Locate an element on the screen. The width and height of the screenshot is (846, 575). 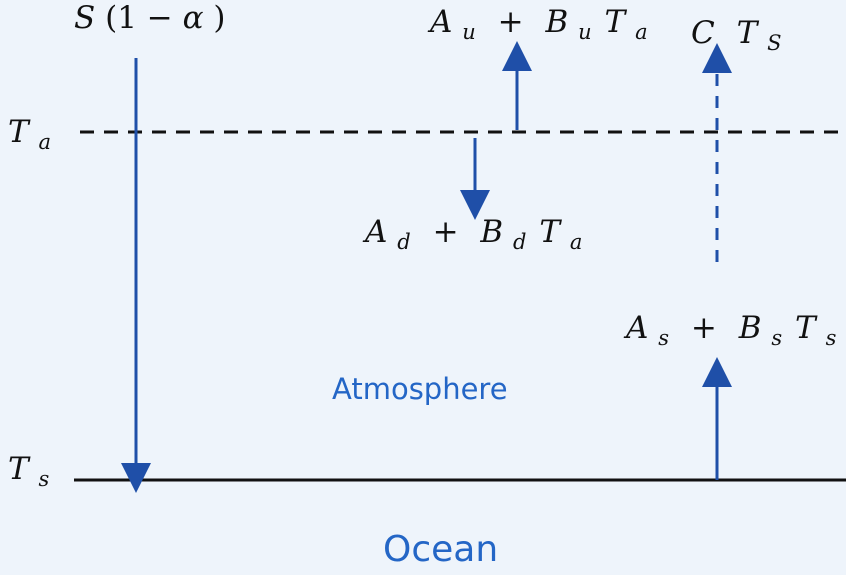
atmosphere-temperature-label: T a is located at coordinates (29, 134).